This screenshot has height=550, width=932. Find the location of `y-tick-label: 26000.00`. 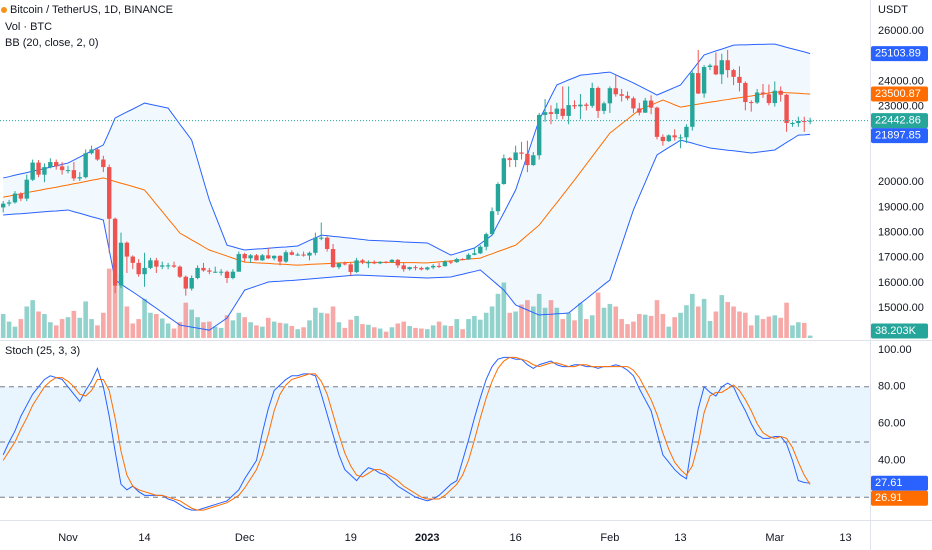

y-tick-label: 26000.00 is located at coordinates (901, 31).